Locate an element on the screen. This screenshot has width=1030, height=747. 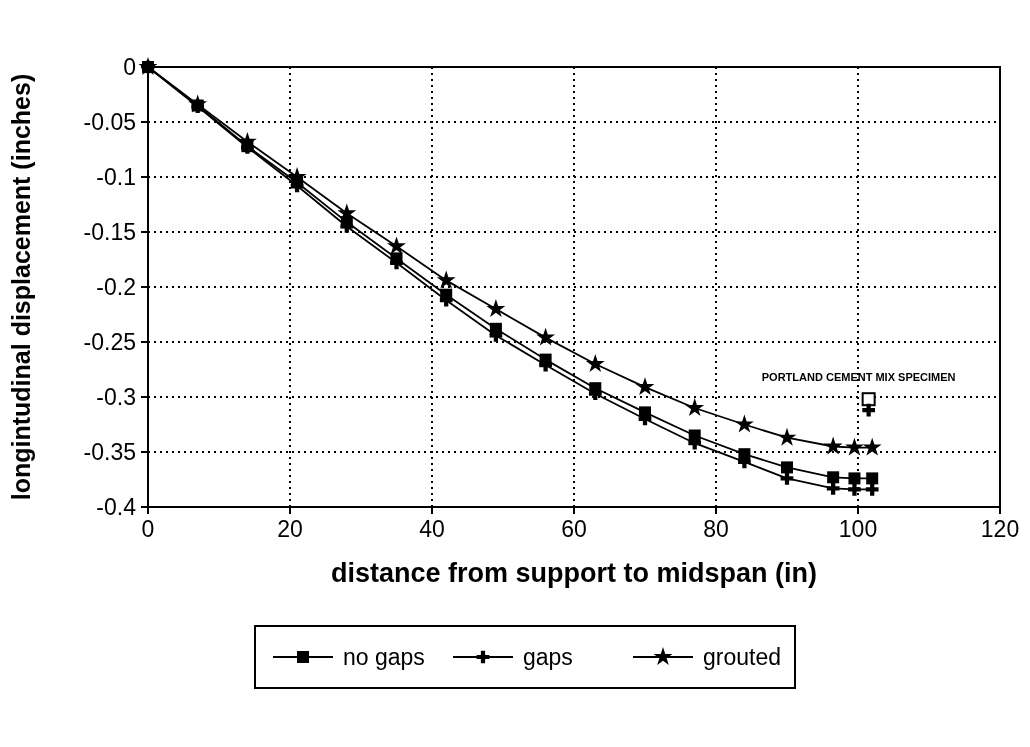
y-tick-label: -0.25 is located at coordinates (109, 342).